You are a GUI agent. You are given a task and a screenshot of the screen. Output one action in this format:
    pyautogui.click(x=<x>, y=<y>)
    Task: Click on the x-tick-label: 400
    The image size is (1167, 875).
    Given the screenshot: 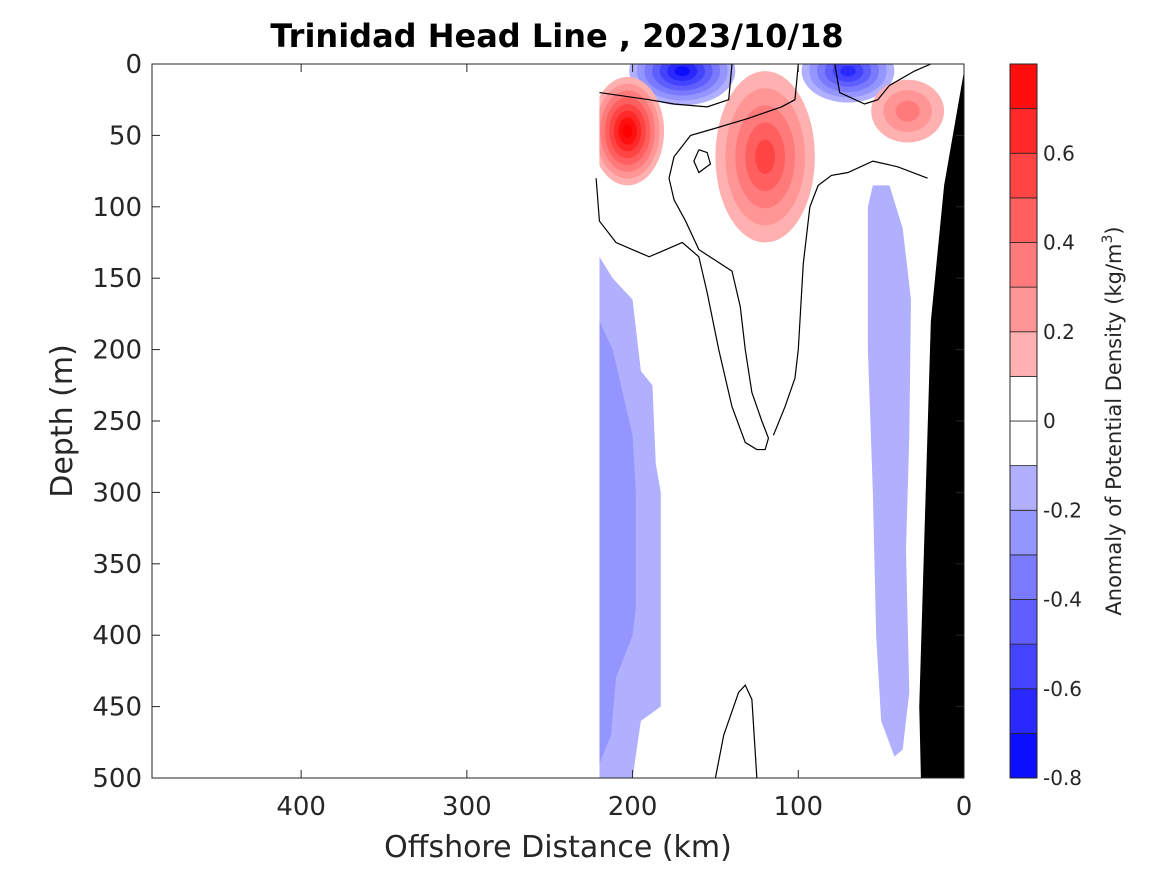 What is the action you would take?
    pyautogui.click(x=301, y=807)
    